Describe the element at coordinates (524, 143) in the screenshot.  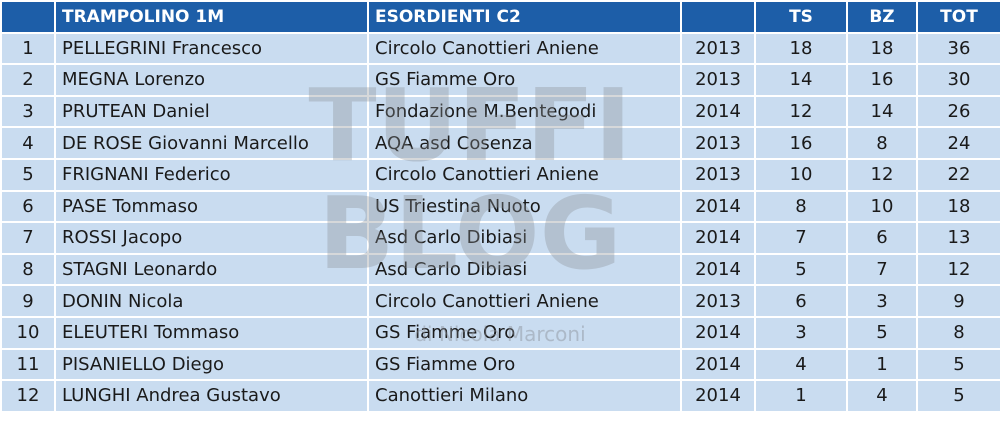
I see `cell: AQA asd Cosenza` at that location.